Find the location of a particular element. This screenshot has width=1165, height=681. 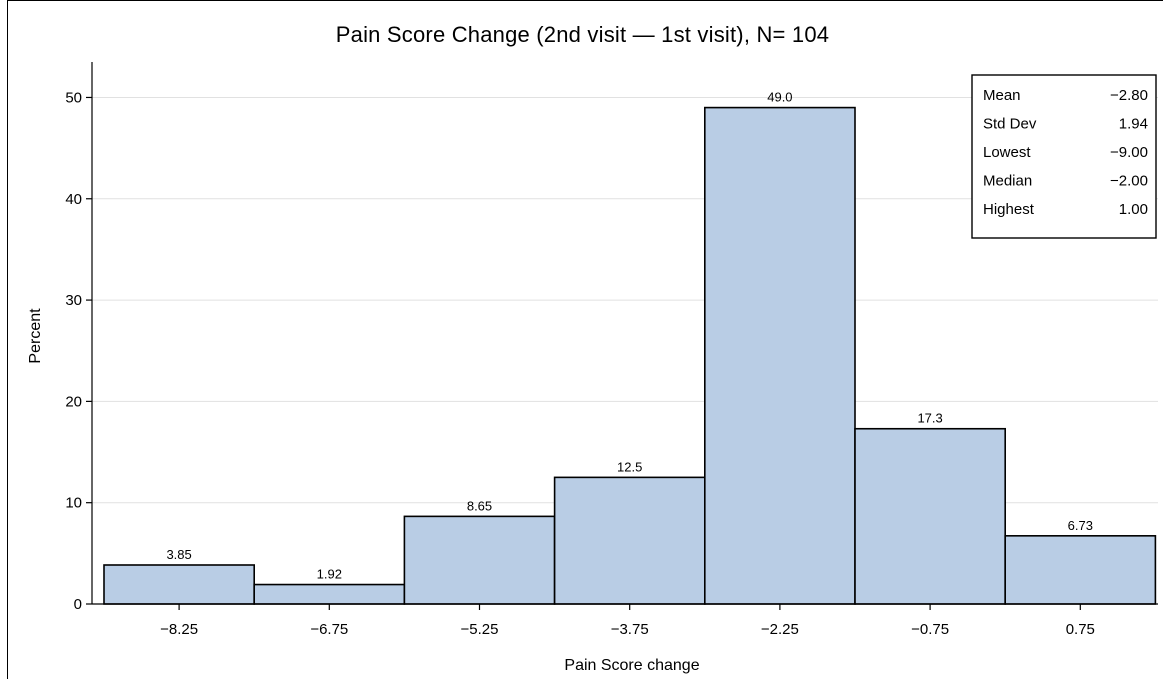

stat-label: Lowest is located at coordinates (1007, 152).